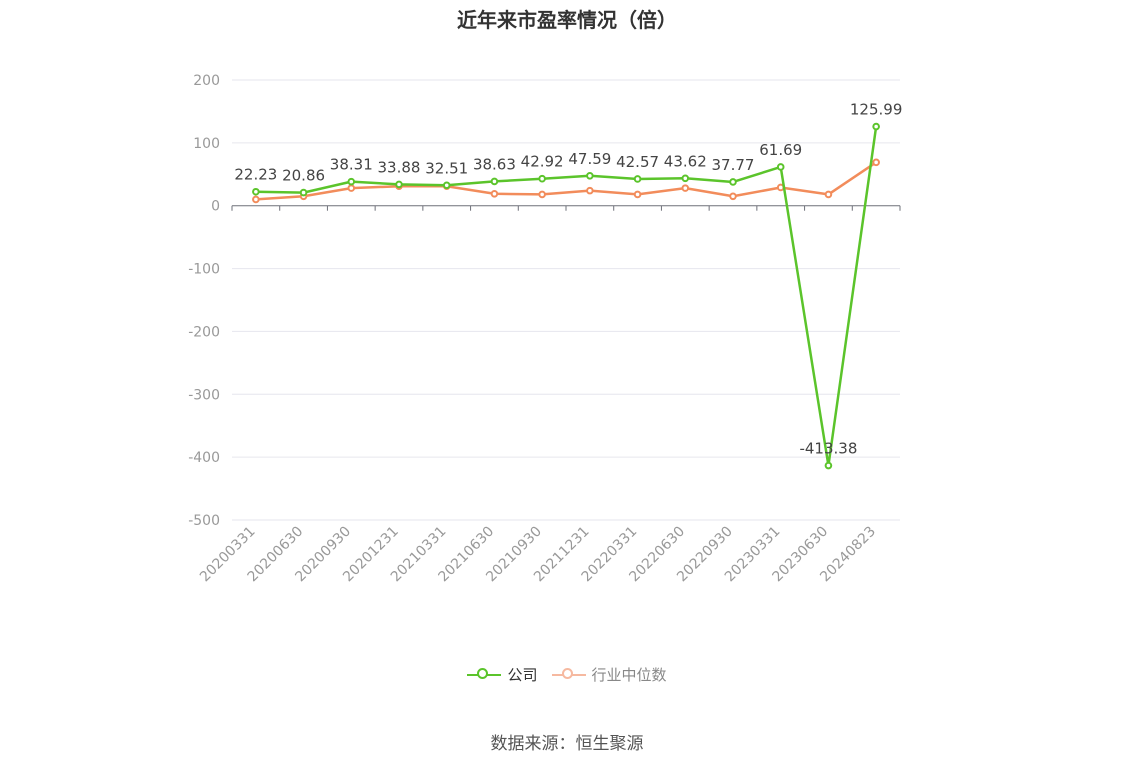  I want to click on source-note: 数据来源：恒生聚源, so click(567, 744).